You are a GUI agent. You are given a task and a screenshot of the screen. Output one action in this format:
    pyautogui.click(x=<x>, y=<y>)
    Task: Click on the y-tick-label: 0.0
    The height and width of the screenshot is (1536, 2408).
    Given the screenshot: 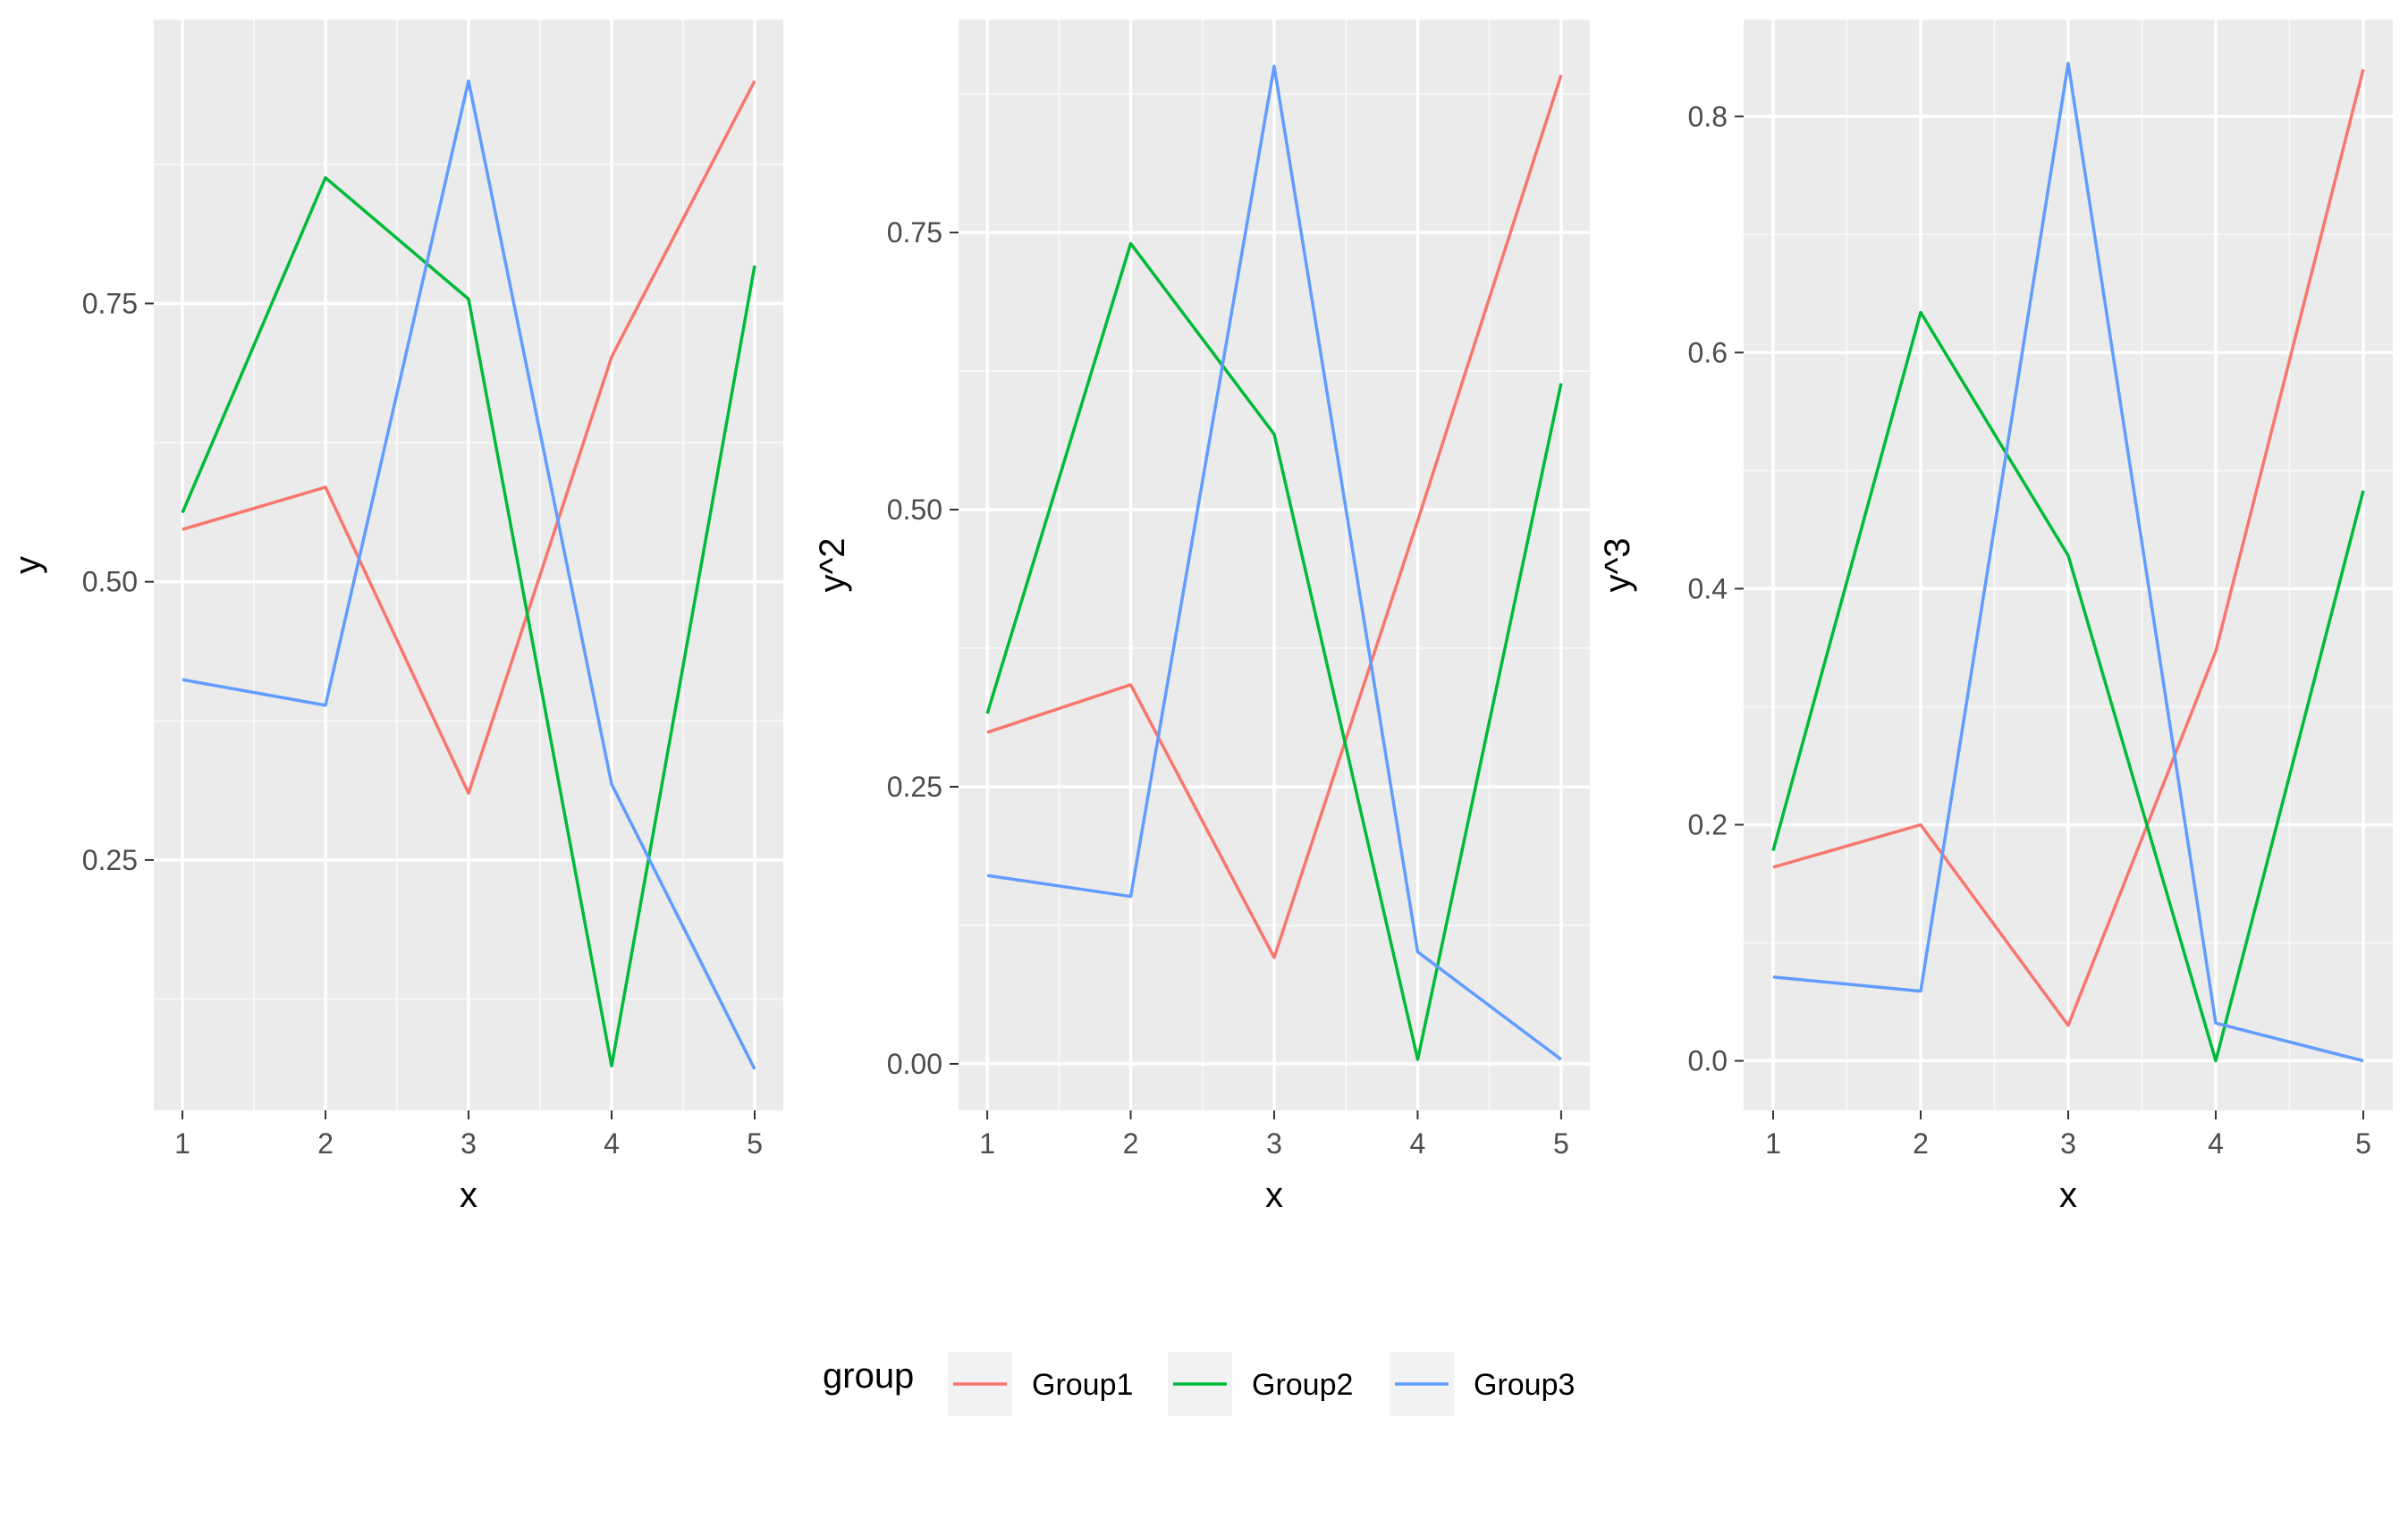 What is the action you would take?
    pyautogui.click(x=1708, y=1061)
    